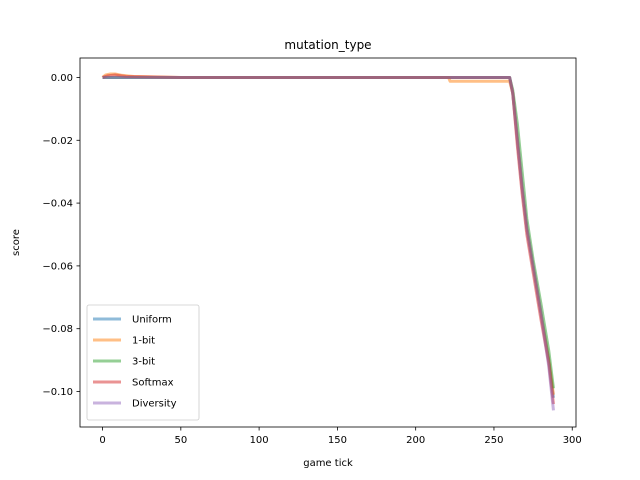 The width and height of the screenshot is (640, 480). I want to click on x-tick-label: 100, so click(259, 440).